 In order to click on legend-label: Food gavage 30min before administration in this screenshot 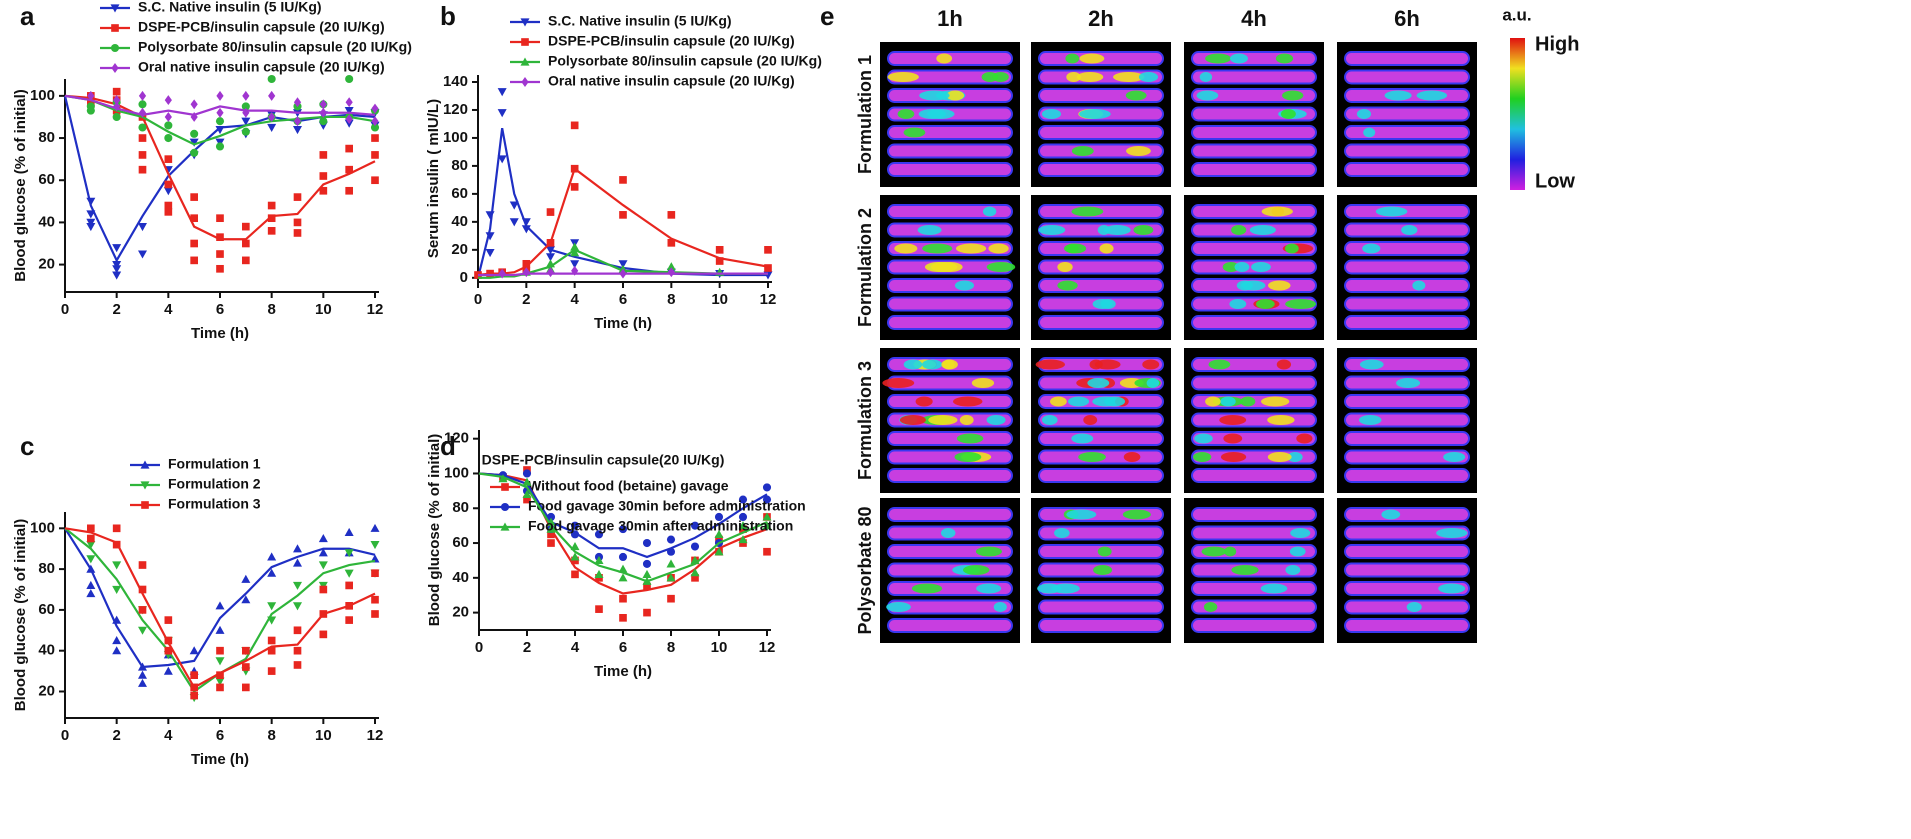, I will do `click(667, 506)`.